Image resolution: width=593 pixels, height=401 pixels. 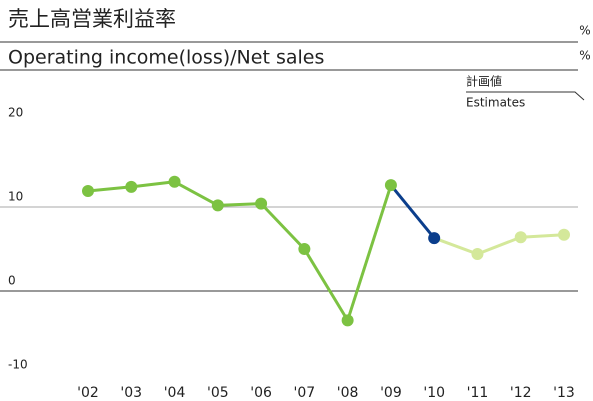 I want to click on chart-subtitle: Operating income(loss)/Net sales, so click(x=166, y=58).